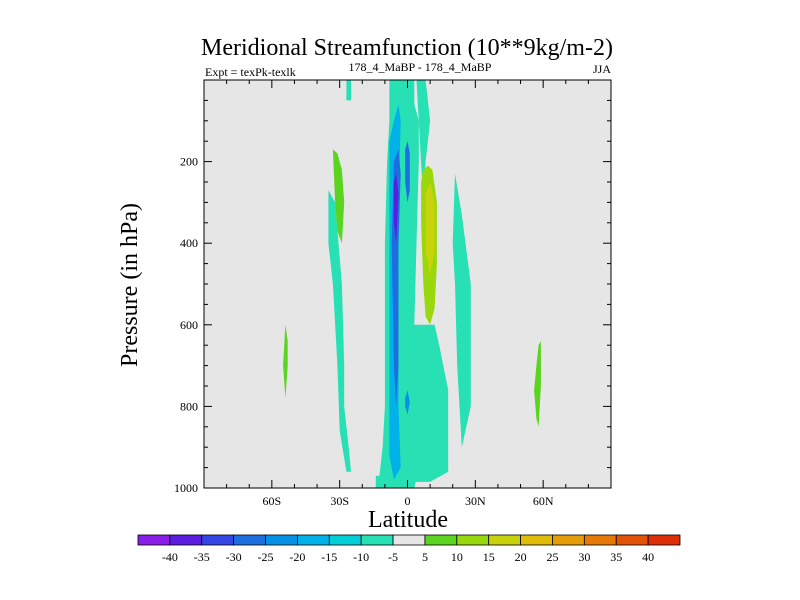 This screenshot has height=600, width=800. Describe the element at coordinates (407, 48) in the screenshot. I see `chart-title: Meridional Streamfunction (10**9kg/m-2)` at that location.